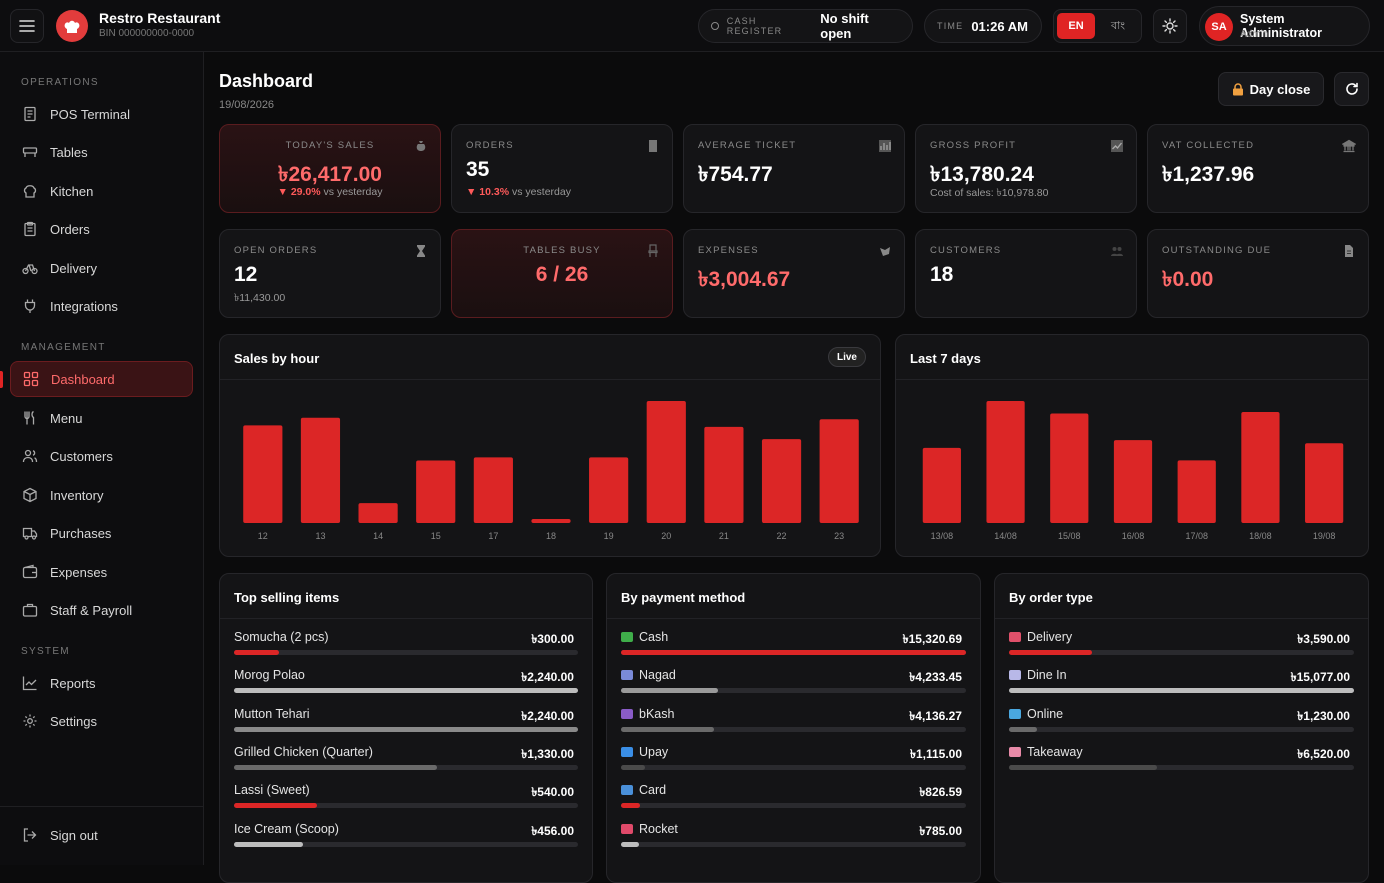  What do you see at coordinates (77, 495) in the screenshot?
I see `sidebar-item-label: Inventory` at bounding box center [77, 495].